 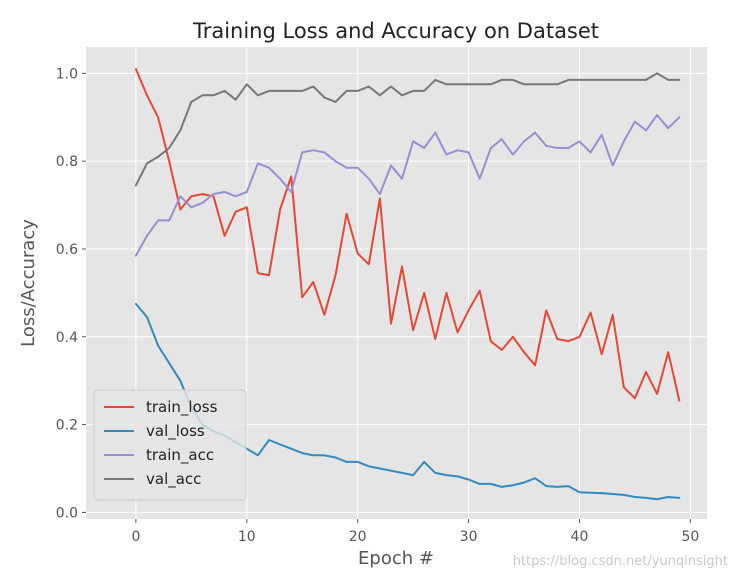 What do you see at coordinates (135, 537) in the screenshot?
I see `x-tick-label: 0` at bounding box center [135, 537].